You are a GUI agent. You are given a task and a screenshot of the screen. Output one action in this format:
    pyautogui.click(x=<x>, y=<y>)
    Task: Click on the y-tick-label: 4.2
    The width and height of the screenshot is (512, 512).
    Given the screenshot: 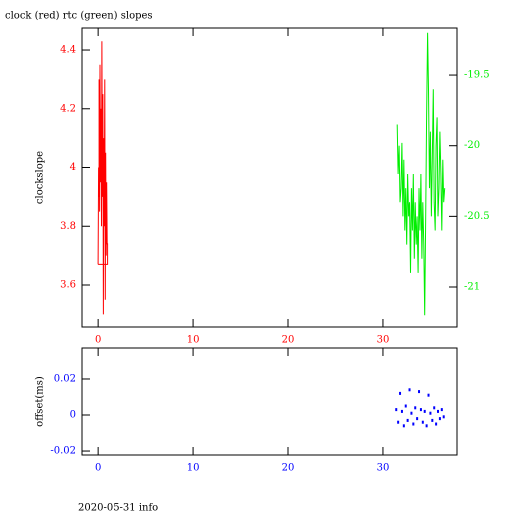 What is the action you would take?
    pyautogui.click(x=68, y=108)
    